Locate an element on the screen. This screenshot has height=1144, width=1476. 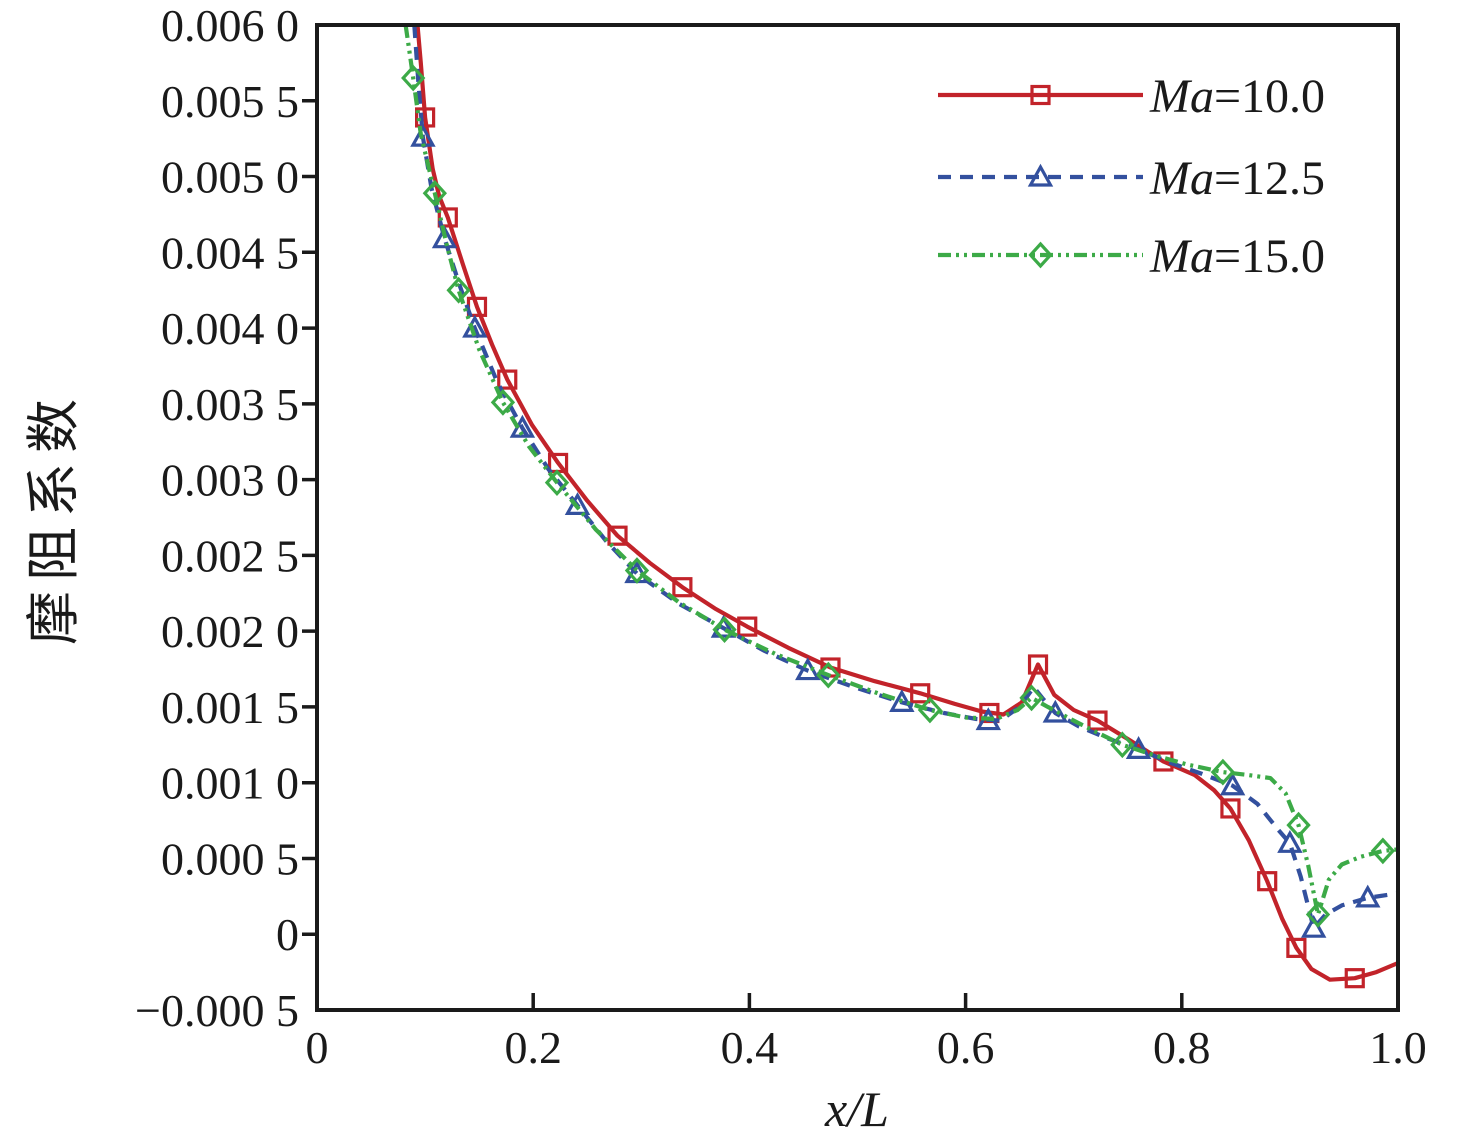
x-axis-tick-label: 1.0 is located at coordinates (1398, 1047).